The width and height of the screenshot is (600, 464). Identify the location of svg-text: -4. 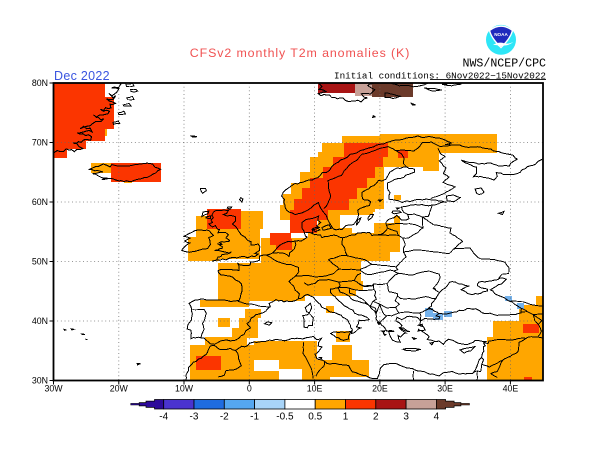
(163, 417).